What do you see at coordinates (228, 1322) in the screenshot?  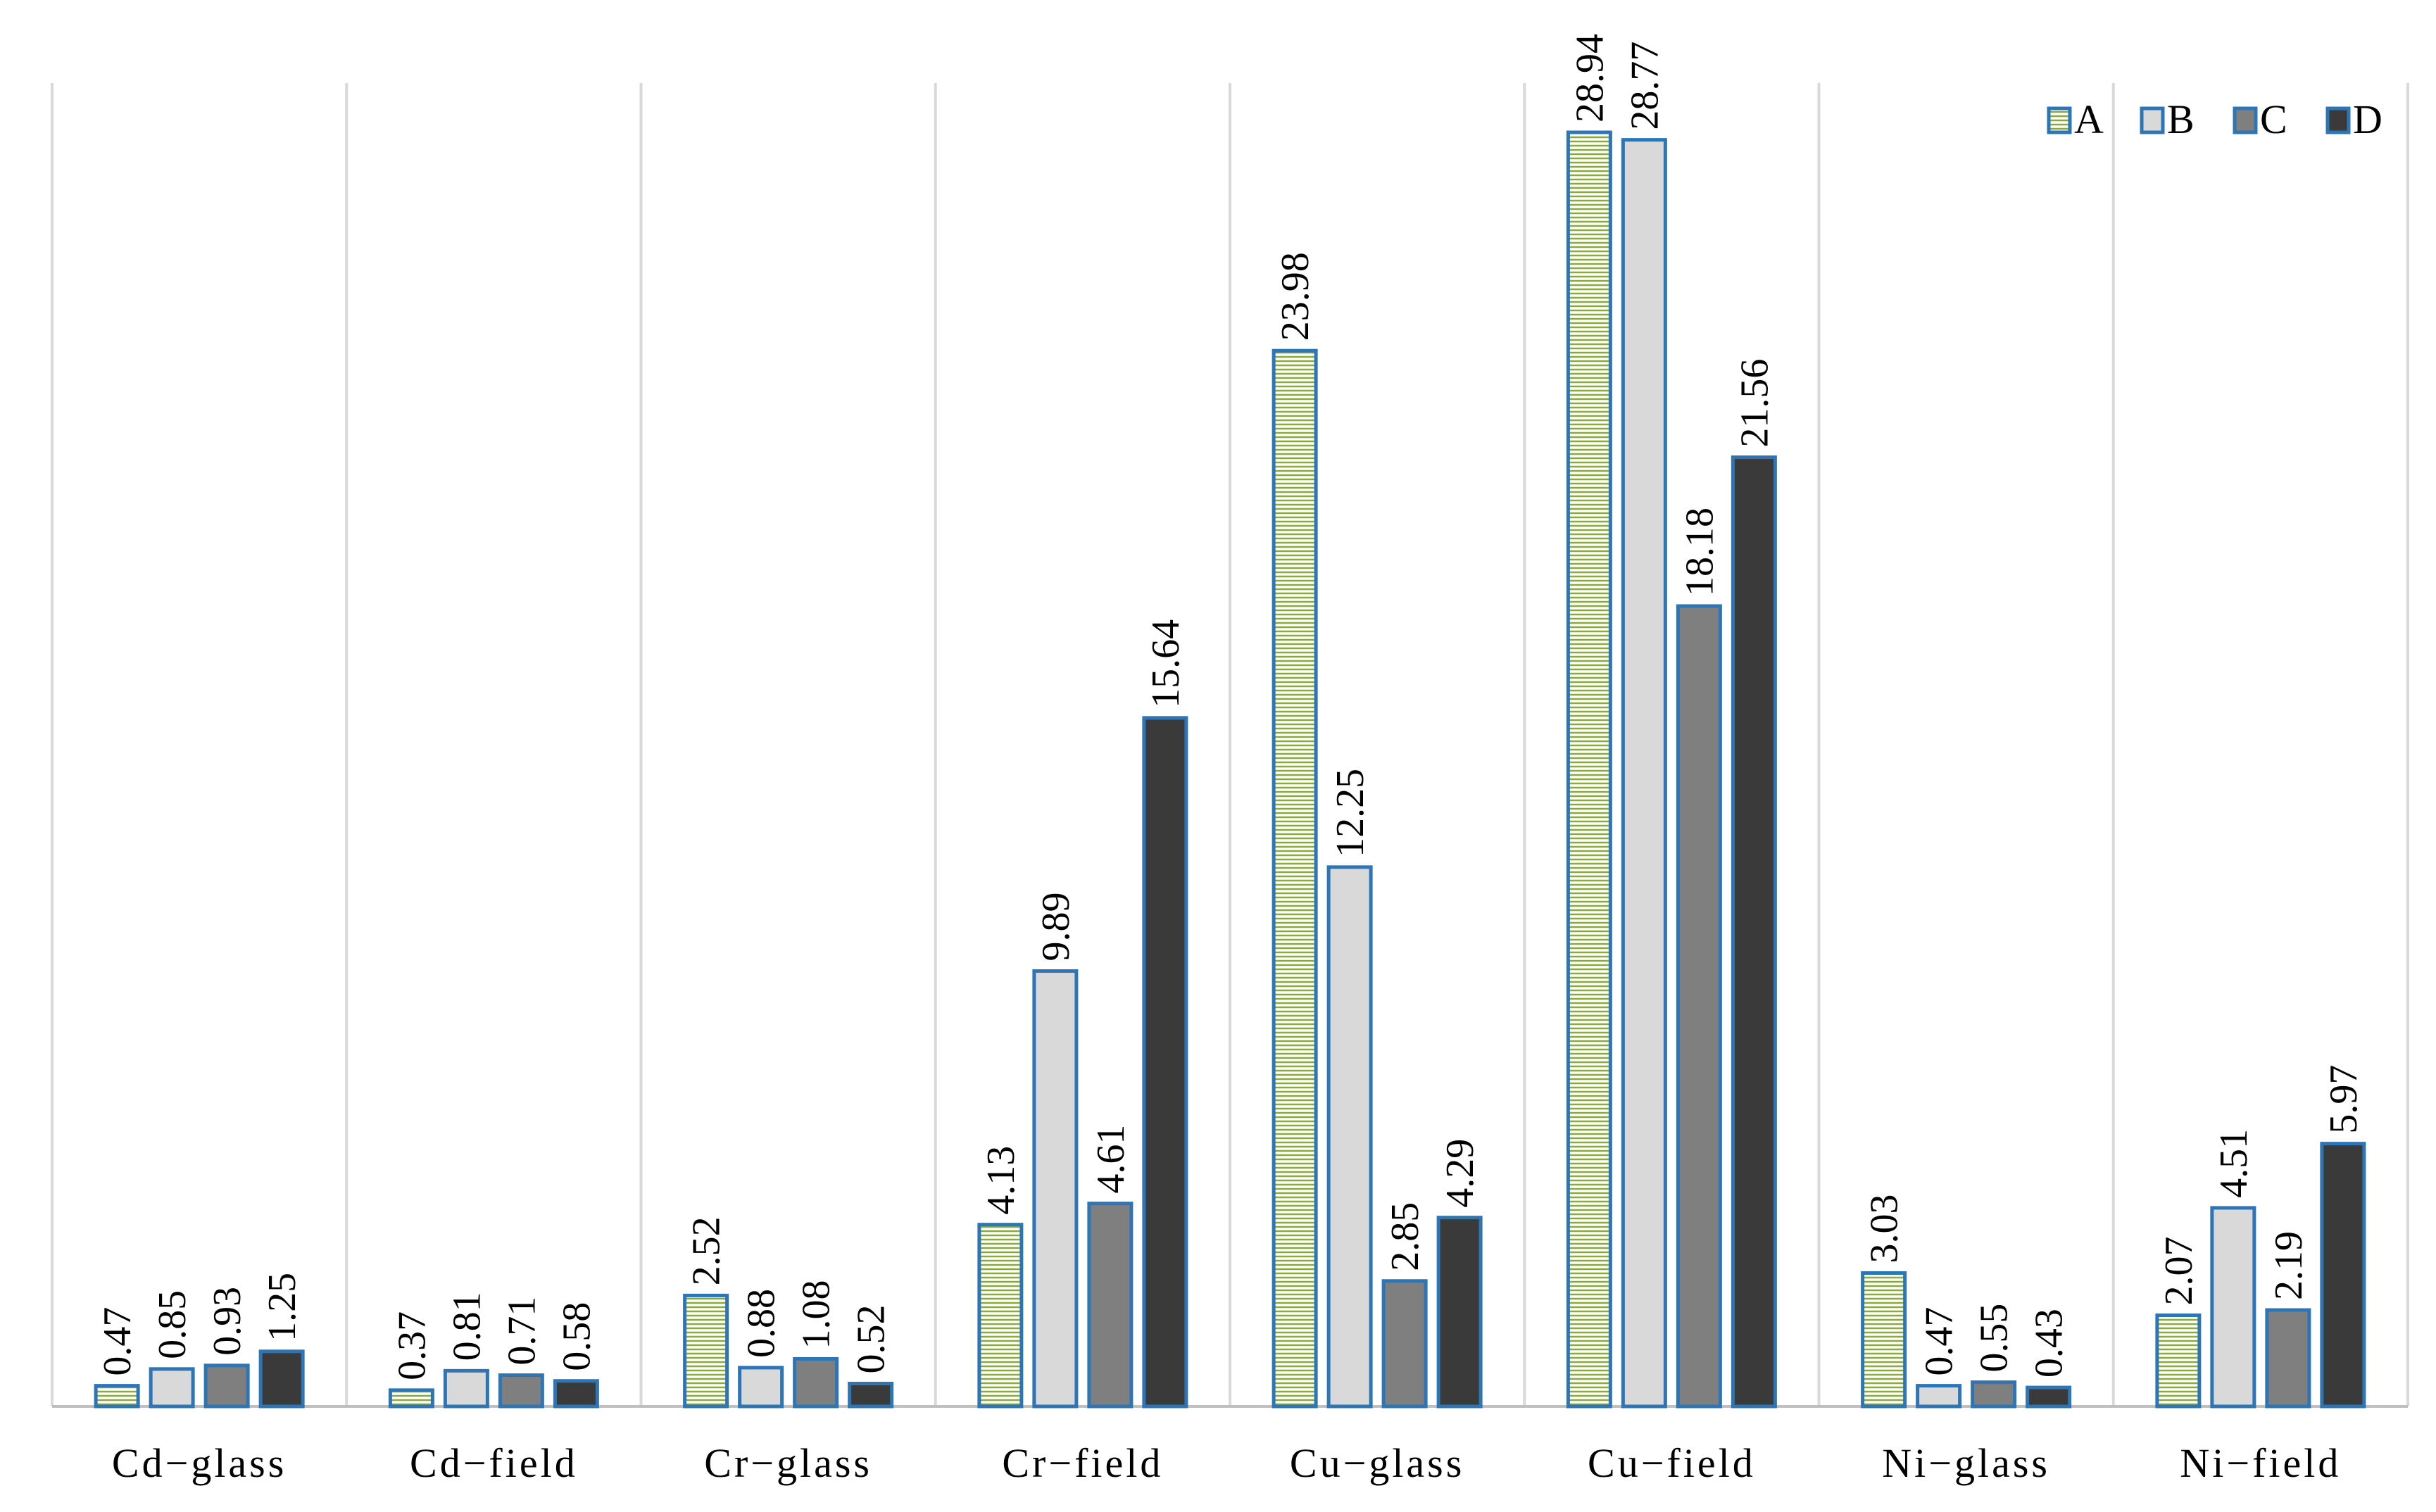 I see `data-label-C-0: 0.93` at bounding box center [228, 1322].